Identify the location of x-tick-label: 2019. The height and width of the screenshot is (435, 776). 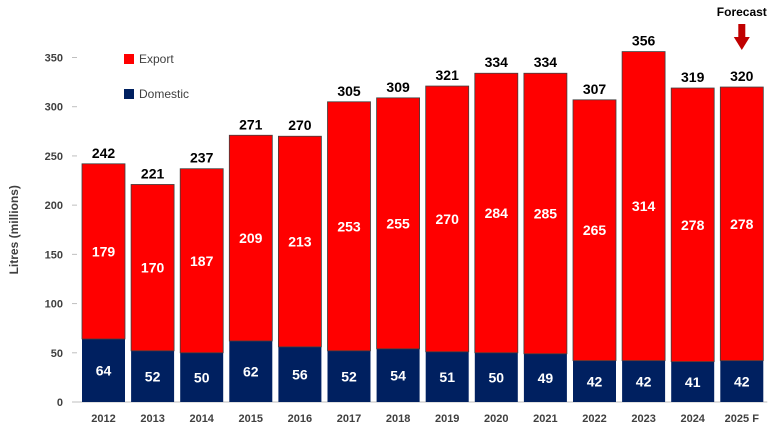
(447, 419).